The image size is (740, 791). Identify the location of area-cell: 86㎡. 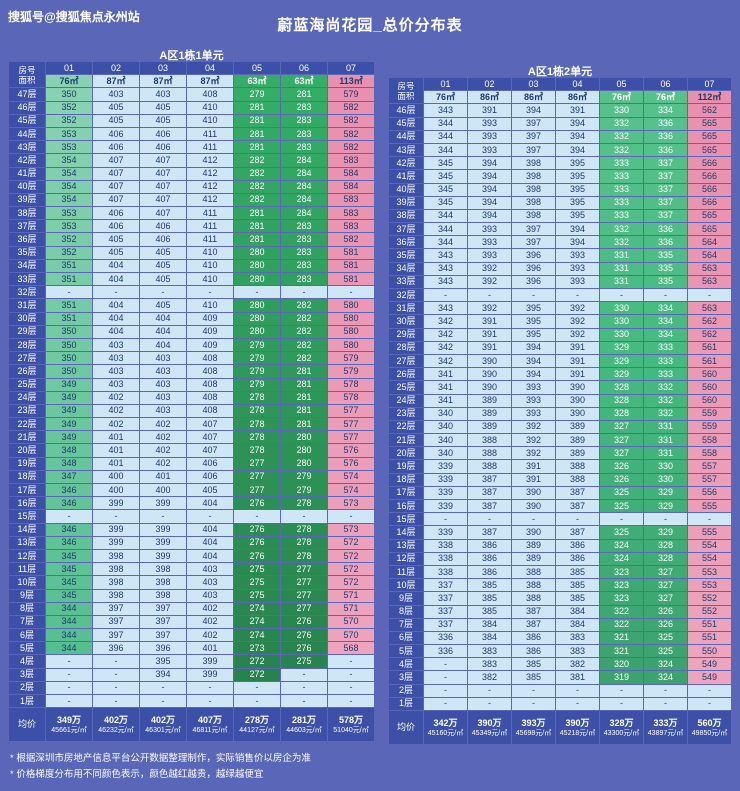
(577, 97).